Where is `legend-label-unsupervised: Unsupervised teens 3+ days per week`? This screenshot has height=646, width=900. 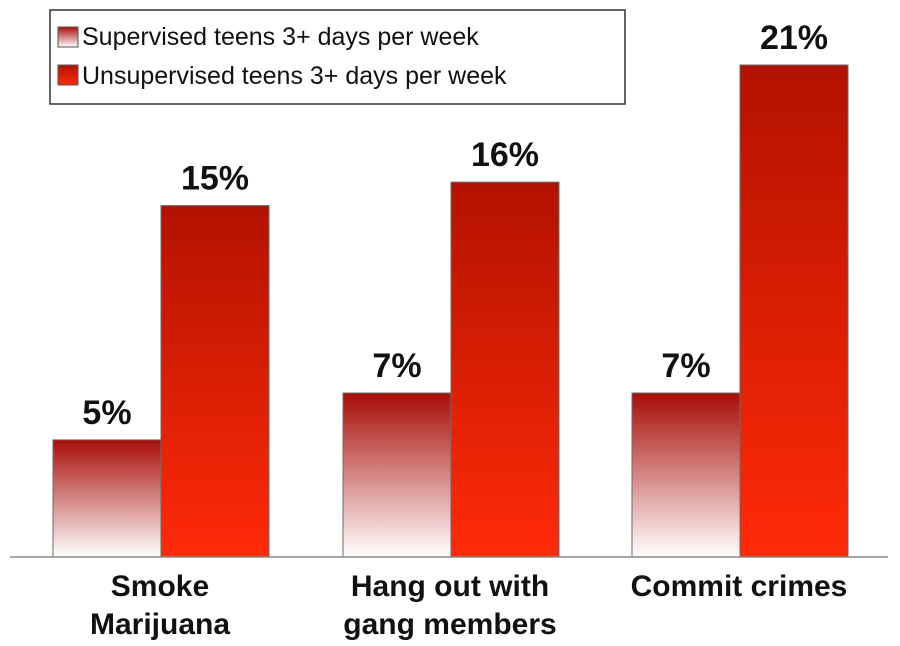
legend-label-unsupervised: Unsupervised teens 3+ days per week is located at coordinates (294, 76).